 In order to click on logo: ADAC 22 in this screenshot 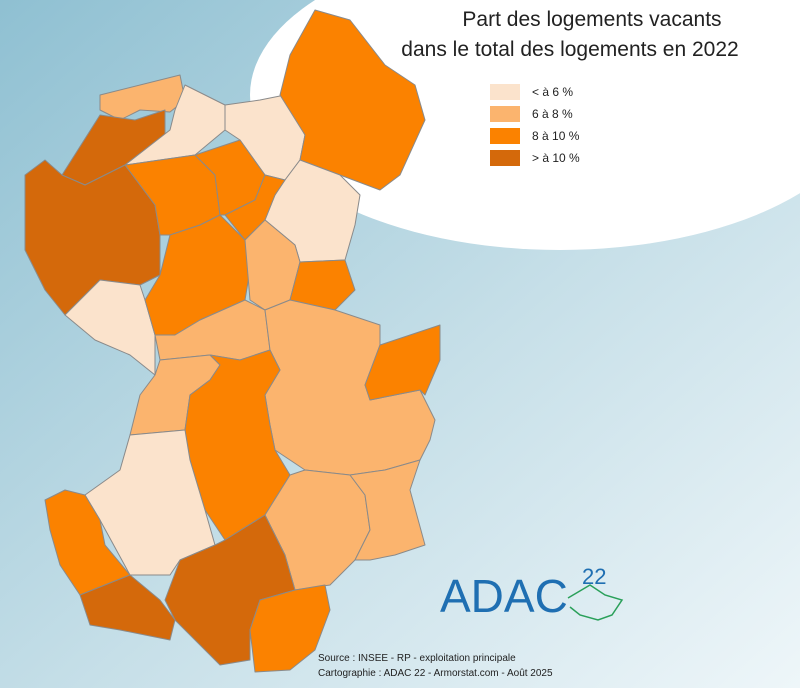, I will do `click(532, 593)`.